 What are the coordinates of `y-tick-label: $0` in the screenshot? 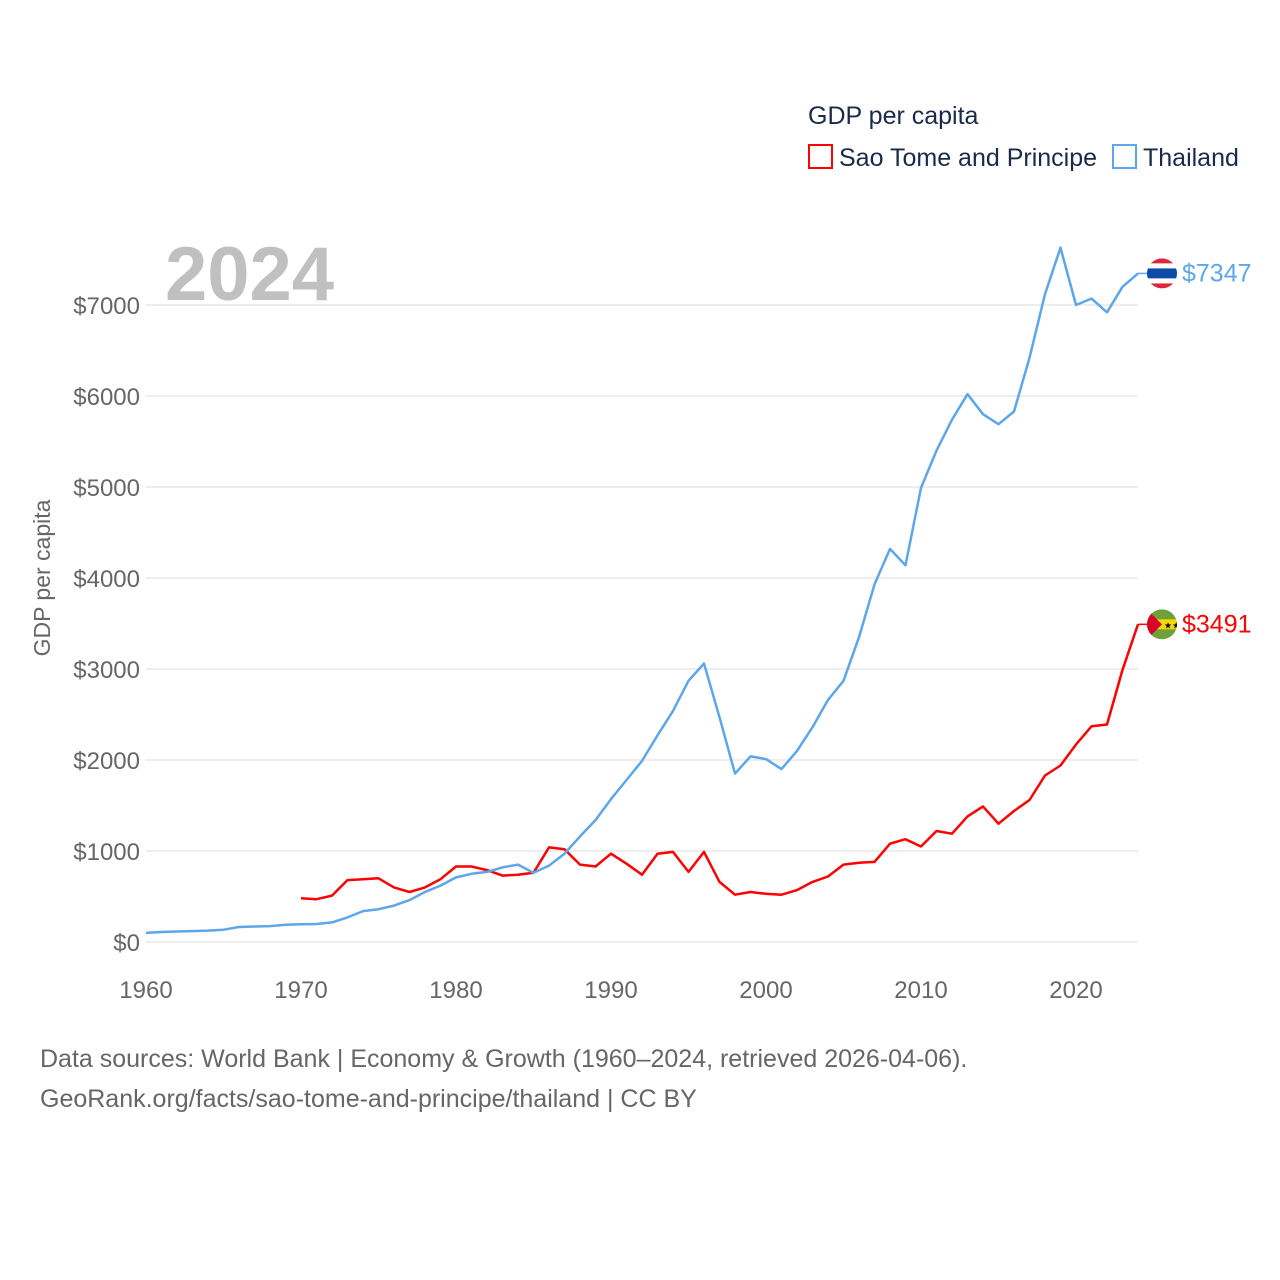 It's located at (126, 943).